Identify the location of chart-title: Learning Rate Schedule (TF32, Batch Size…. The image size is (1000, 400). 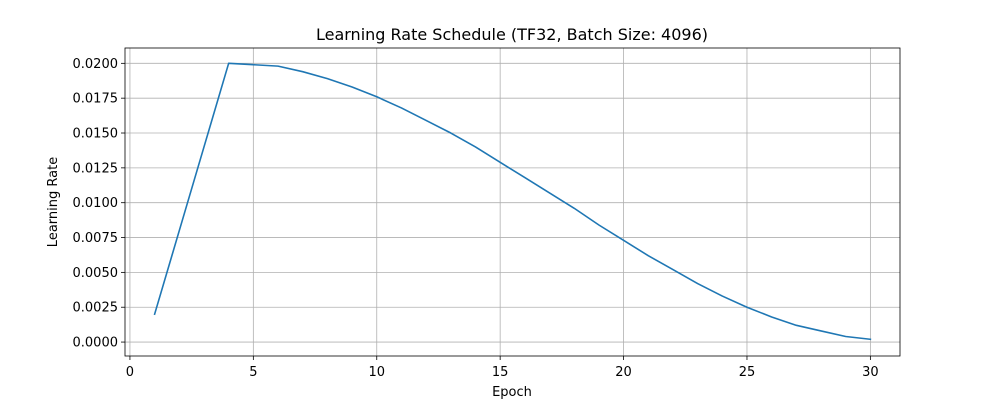
(512, 34).